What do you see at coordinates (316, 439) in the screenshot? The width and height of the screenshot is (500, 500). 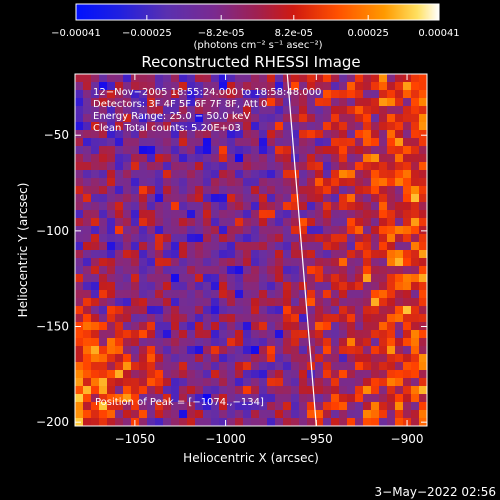 I see `x-tick-label: −950` at bounding box center [316, 439].